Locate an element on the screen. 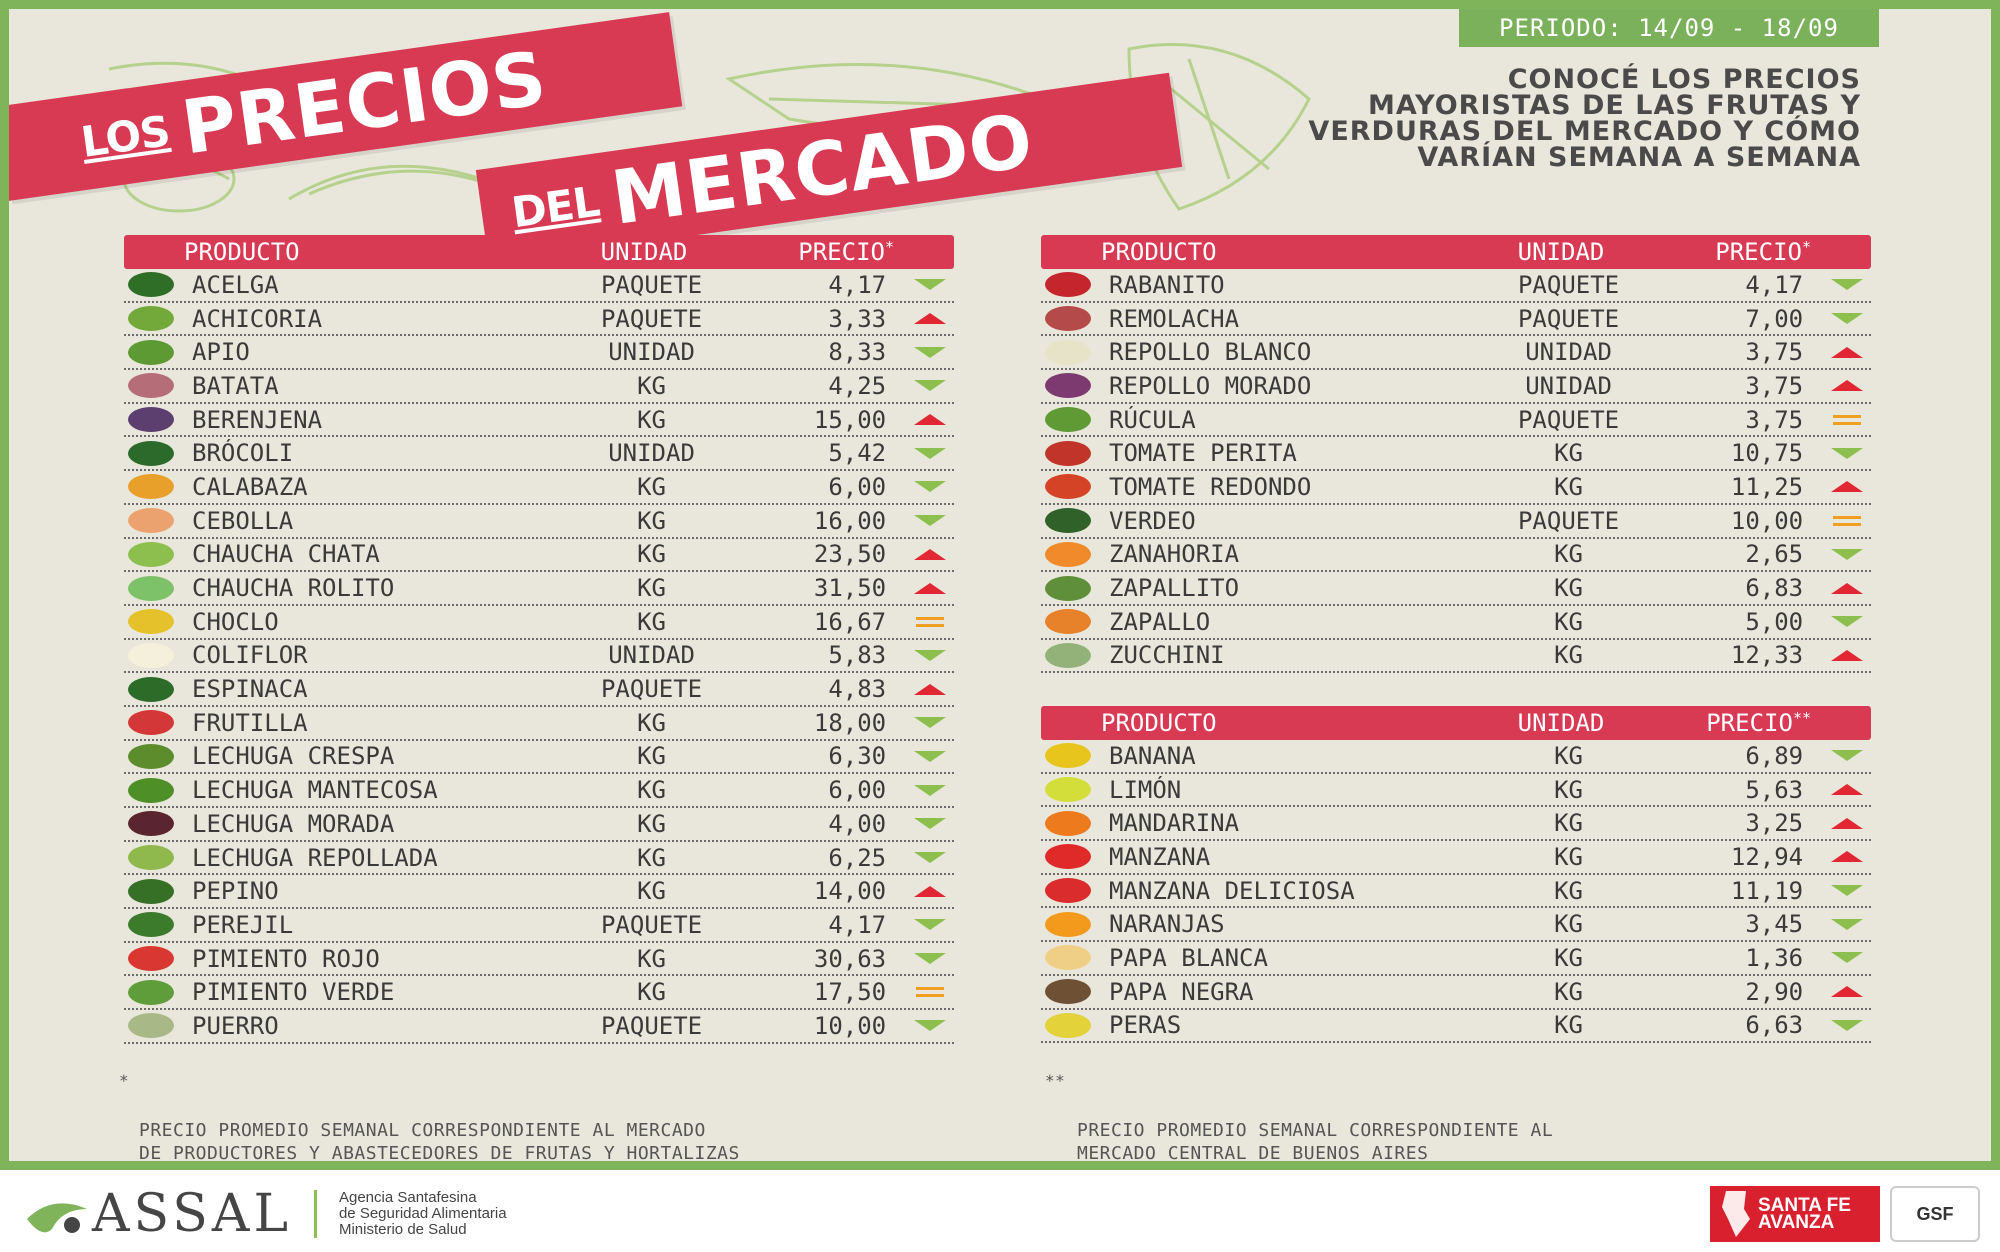 Image resolution: width=2000 pixels, height=1252 pixels. table-row: ZUCCHINI KG 12,33 is located at coordinates (1456, 657).